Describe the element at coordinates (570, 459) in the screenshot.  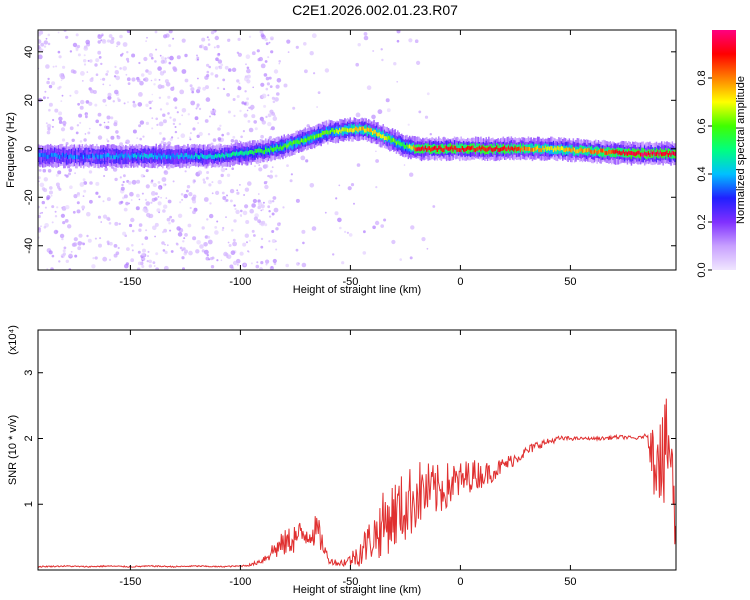
I see `snr-x-tick: 50` at that location.